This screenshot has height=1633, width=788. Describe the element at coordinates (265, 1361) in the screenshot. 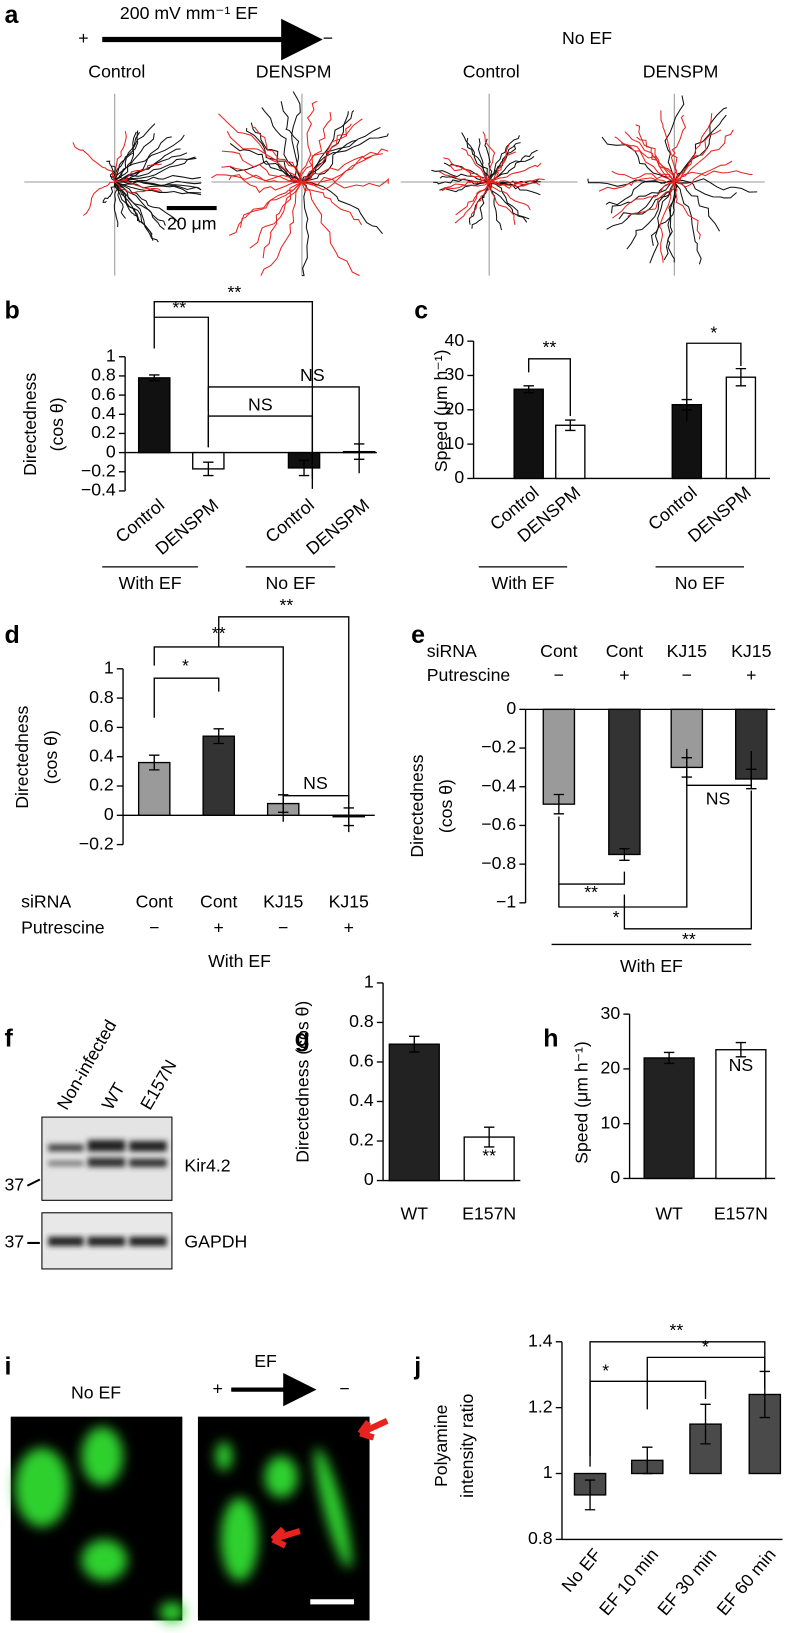

I see `image-label: EF` at that location.